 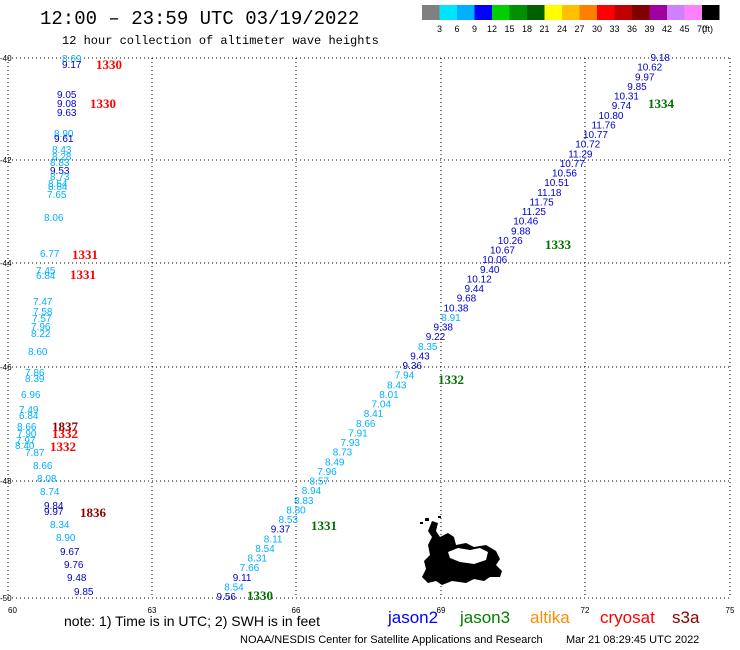 What do you see at coordinates (25, 446) in the screenshot?
I see `wave-height-label: 8.40` at bounding box center [25, 446].